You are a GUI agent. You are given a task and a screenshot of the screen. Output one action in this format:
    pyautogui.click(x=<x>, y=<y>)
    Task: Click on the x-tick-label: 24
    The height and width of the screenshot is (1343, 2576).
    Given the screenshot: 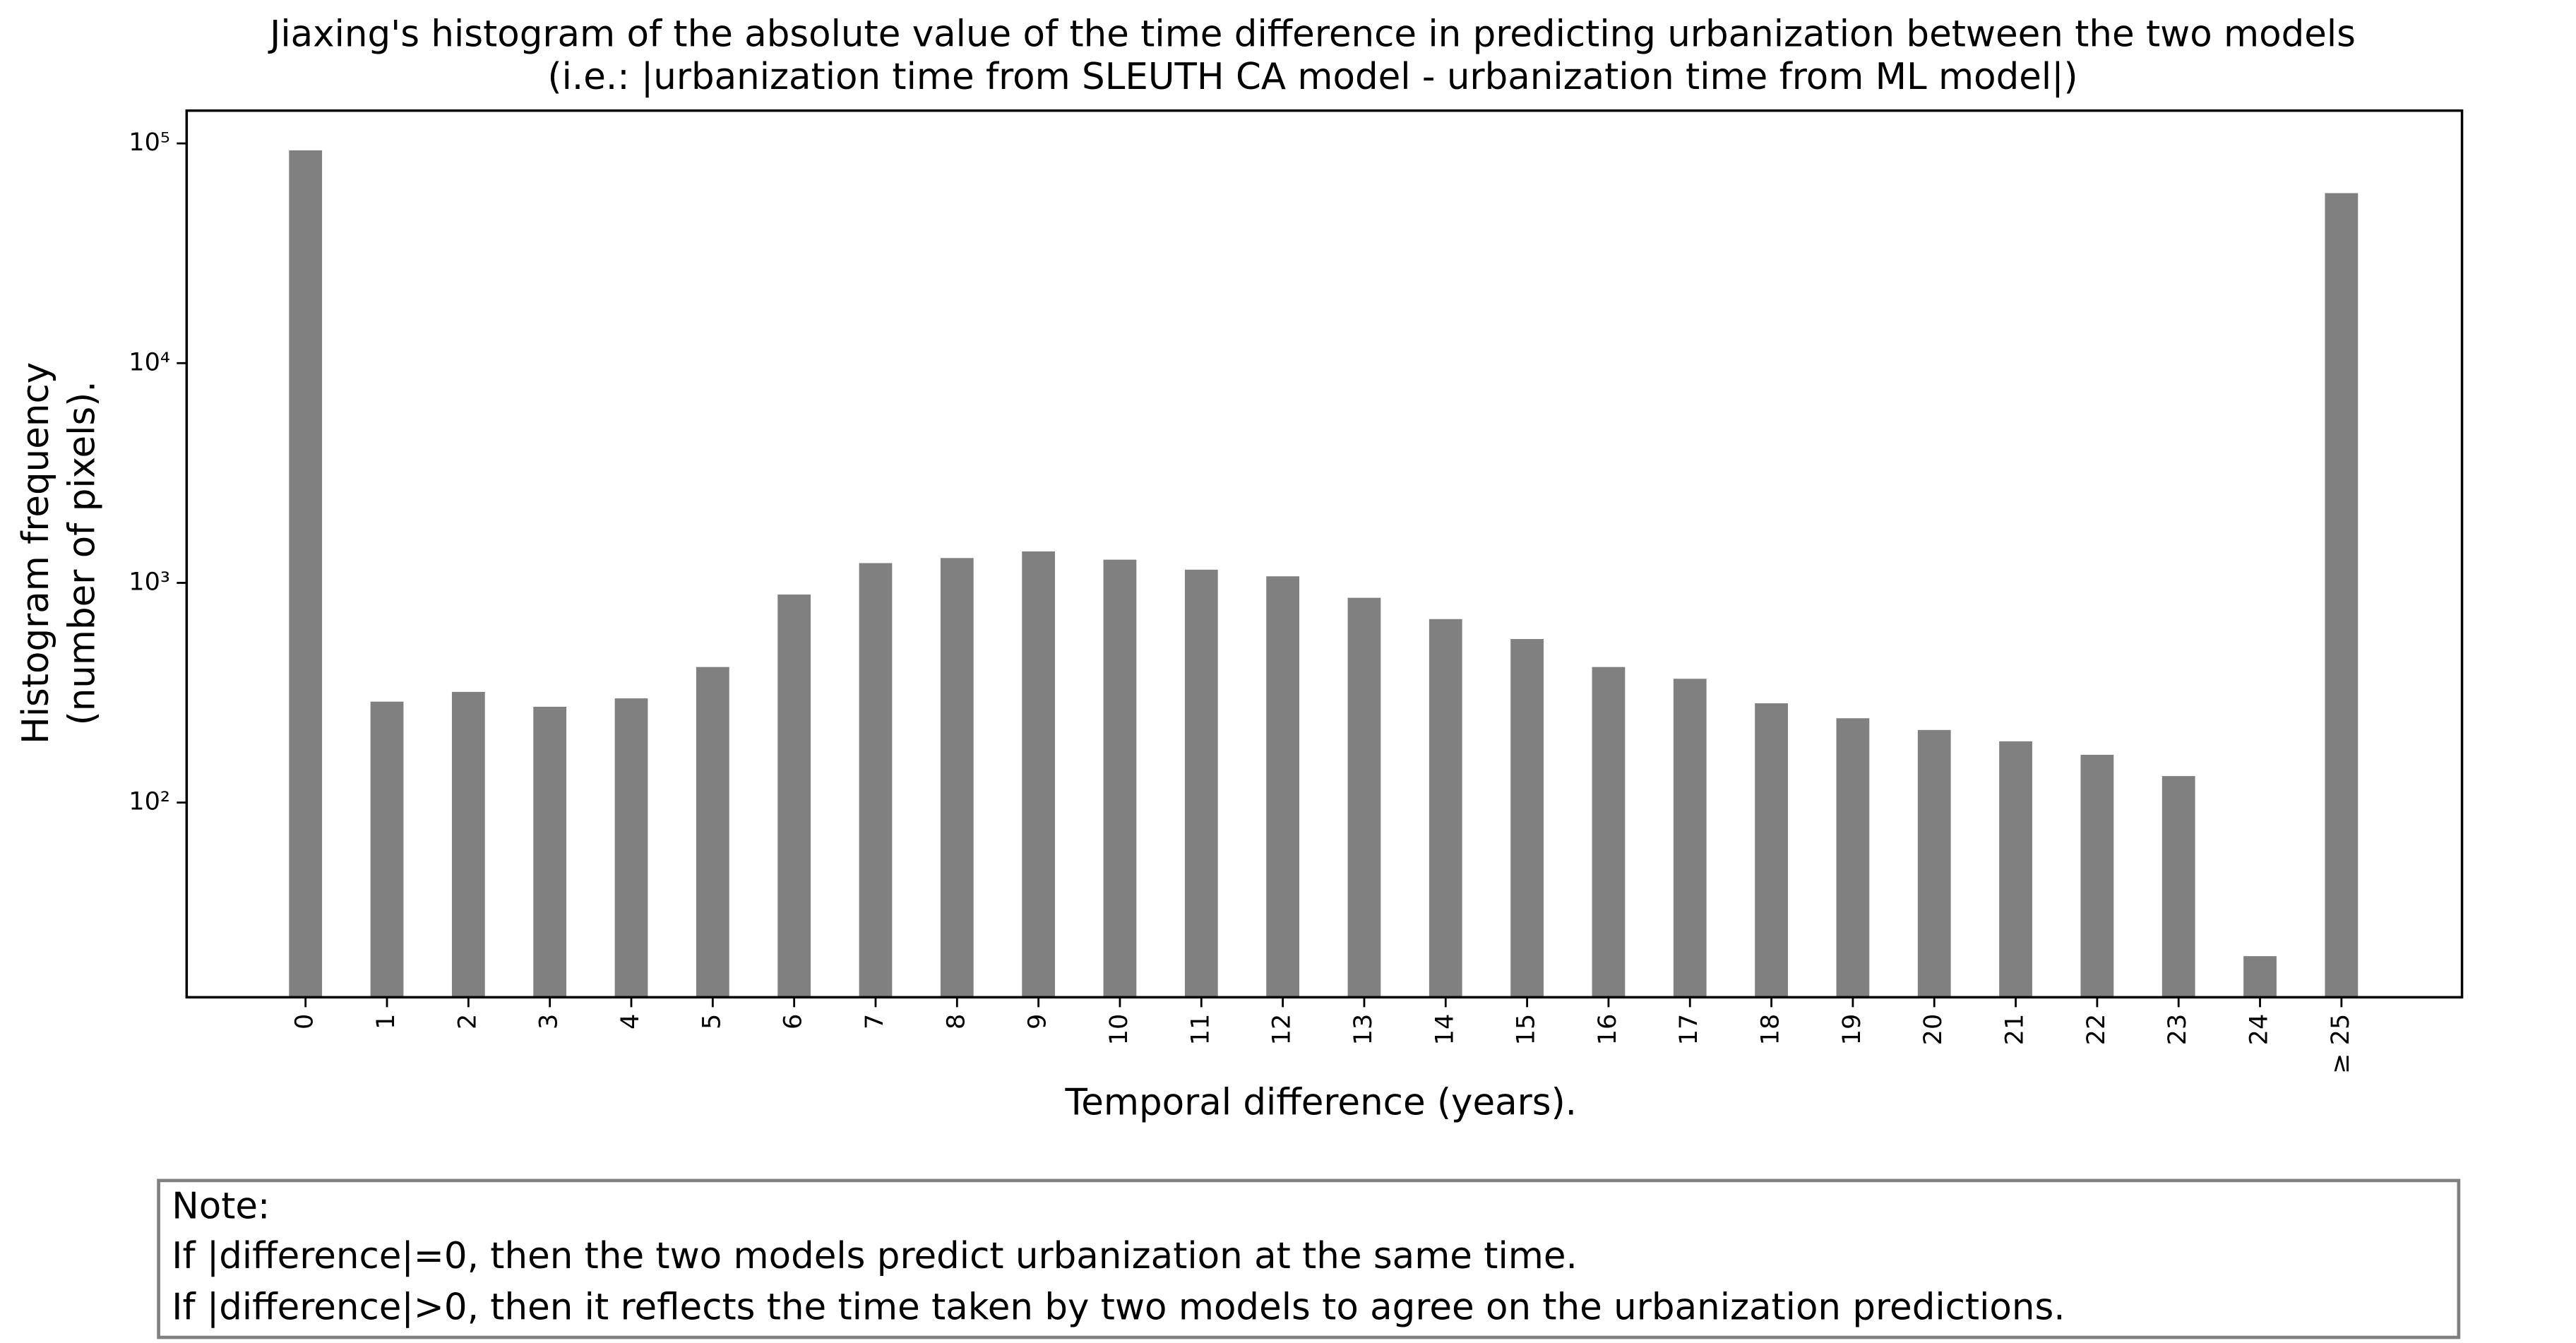 What is the action you would take?
    pyautogui.click(x=2259, y=1030)
    